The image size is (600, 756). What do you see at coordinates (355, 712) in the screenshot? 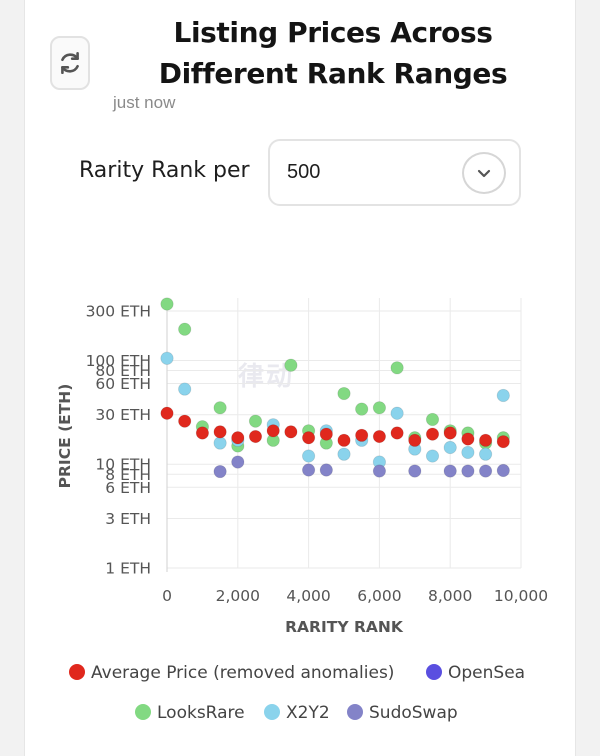
I see `legend-swatch-sudoswap` at bounding box center [355, 712].